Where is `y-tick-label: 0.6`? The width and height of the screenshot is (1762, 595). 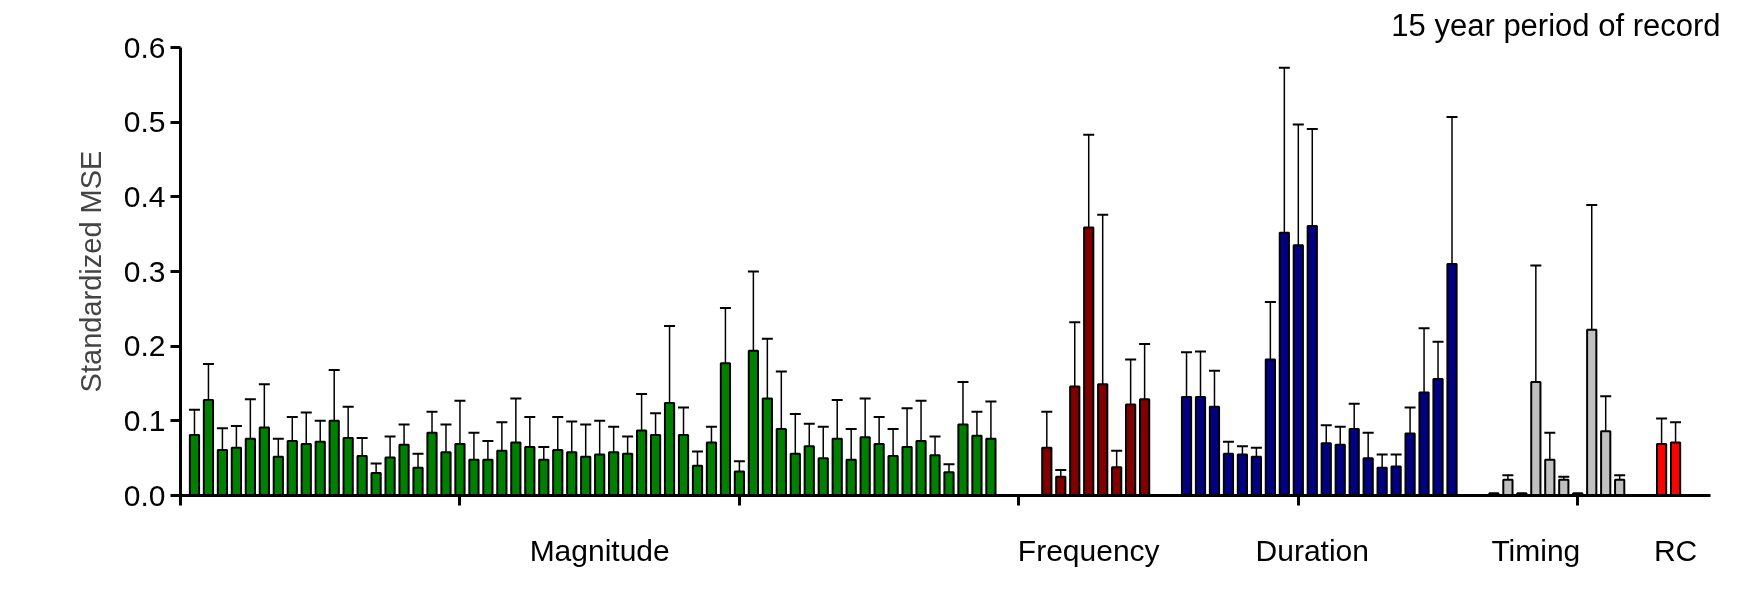
y-tick-label: 0.6 is located at coordinates (144, 47).